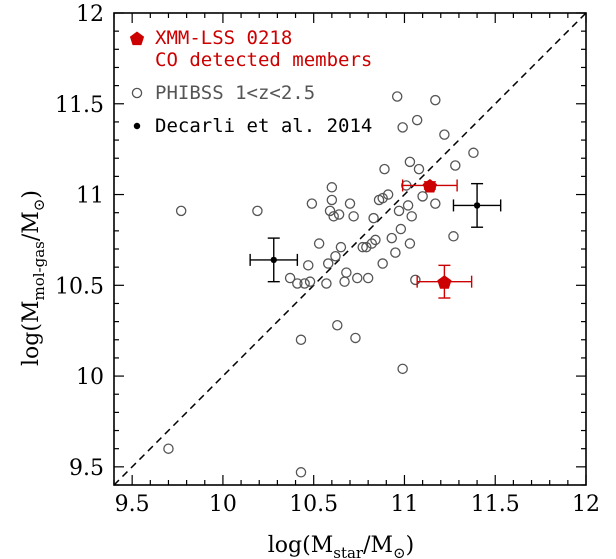  I want to click on x-tick-label: 10.5, so click(313, 504).